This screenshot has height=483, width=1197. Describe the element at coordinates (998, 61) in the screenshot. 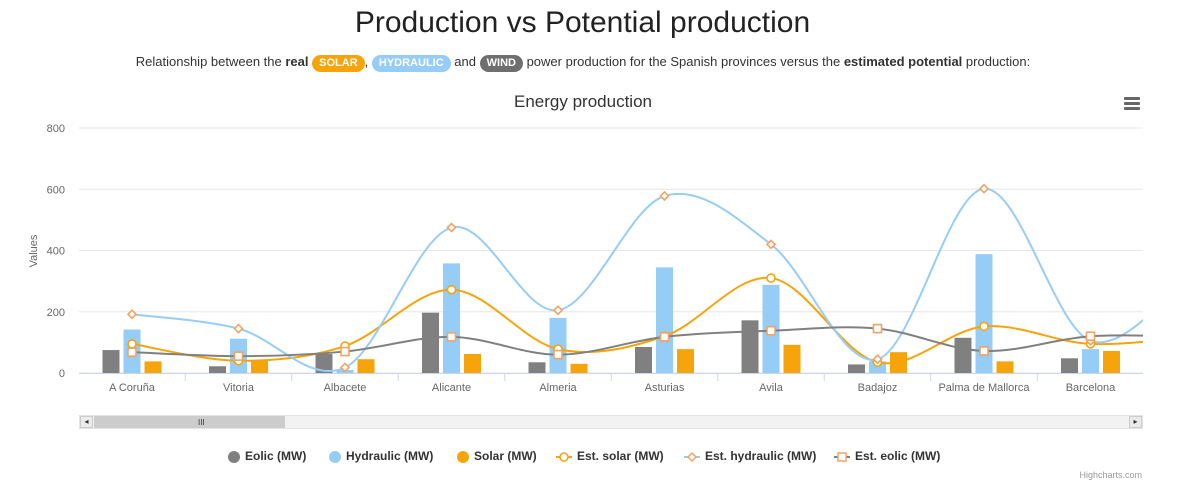

I see `subtitle-suffix: production:` at that location.